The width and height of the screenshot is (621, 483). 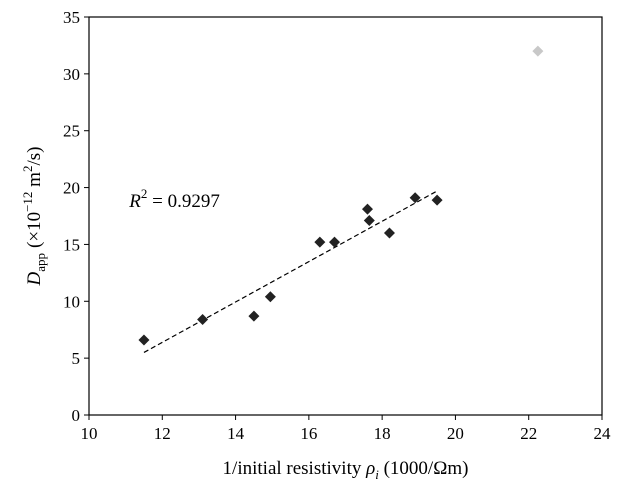 I want to click on y-tick-label: 35, so click(x=71, y=17).